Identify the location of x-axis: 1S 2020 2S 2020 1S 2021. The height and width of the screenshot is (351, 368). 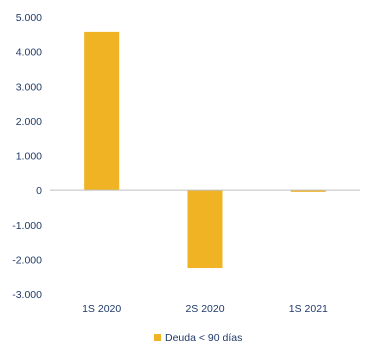
(205, 309).